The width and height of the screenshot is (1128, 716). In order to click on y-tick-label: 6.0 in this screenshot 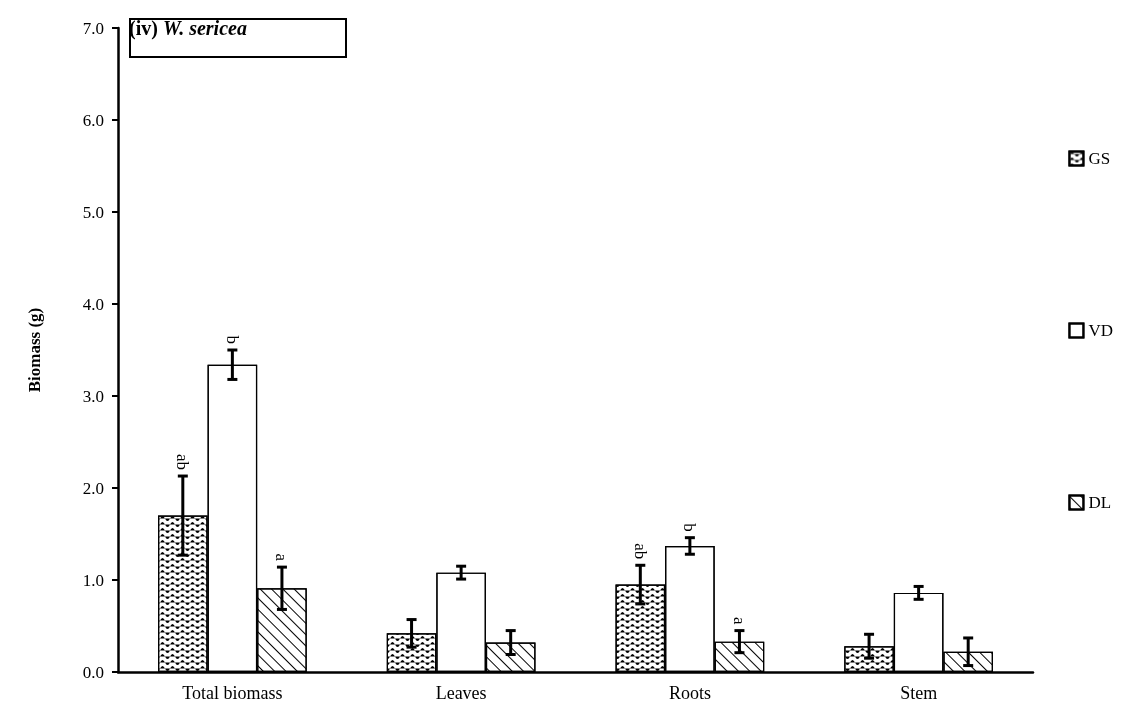, I will do `click(93, 120)`.